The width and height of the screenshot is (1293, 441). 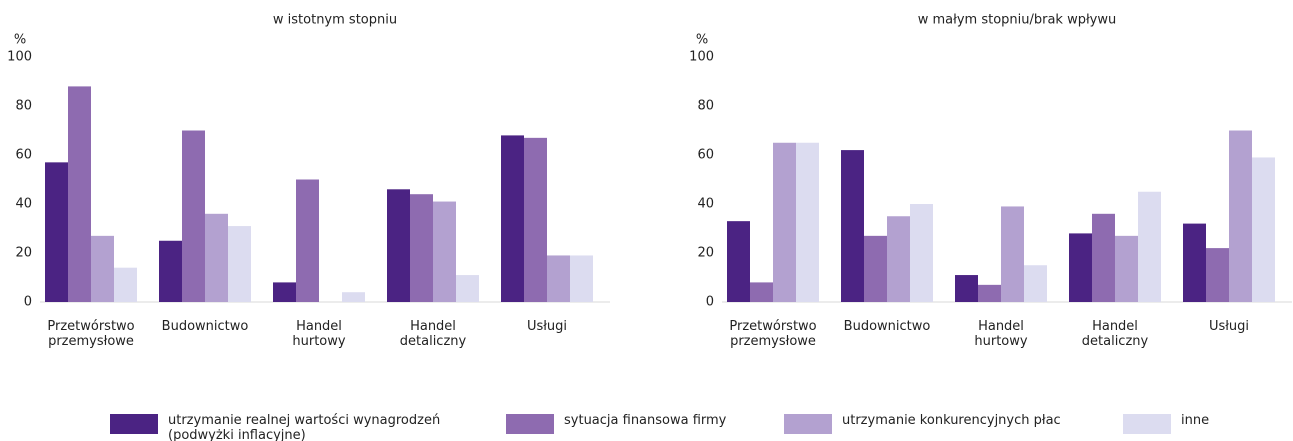 I want to click on chart-title: w istotnym stopniu, so click(x=335, y=20).